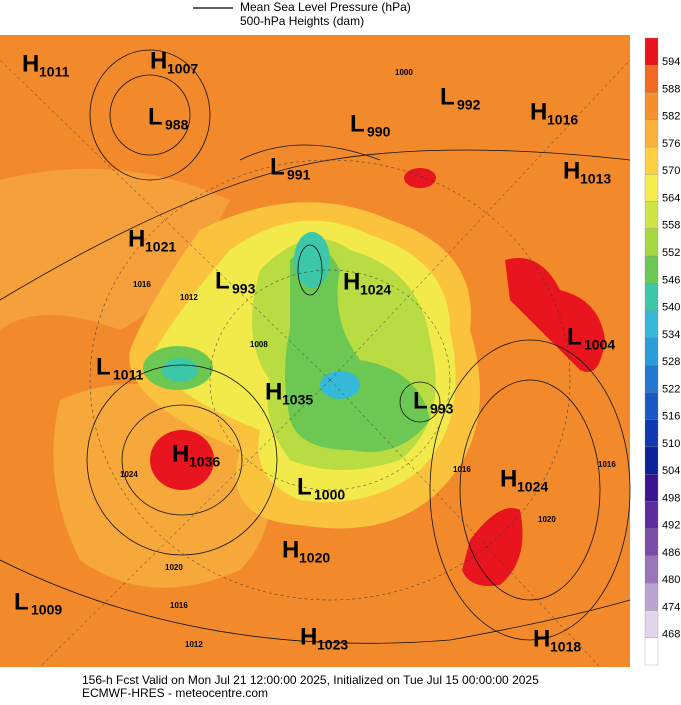 This screenshot has width=681, height=705. What do you see at coordinates (302, 21) in the screenshot?
I see `legend-label: 500-hPa Heights (dam)` at bounding box center [302, 21].